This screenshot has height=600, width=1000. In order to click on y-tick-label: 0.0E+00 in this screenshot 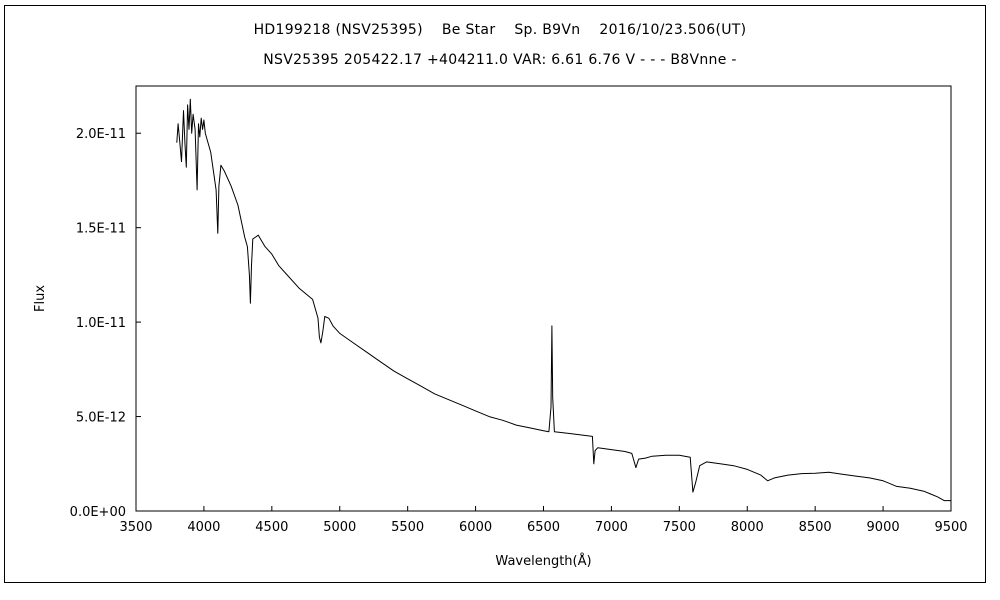, I will do `click(98, 512)`.